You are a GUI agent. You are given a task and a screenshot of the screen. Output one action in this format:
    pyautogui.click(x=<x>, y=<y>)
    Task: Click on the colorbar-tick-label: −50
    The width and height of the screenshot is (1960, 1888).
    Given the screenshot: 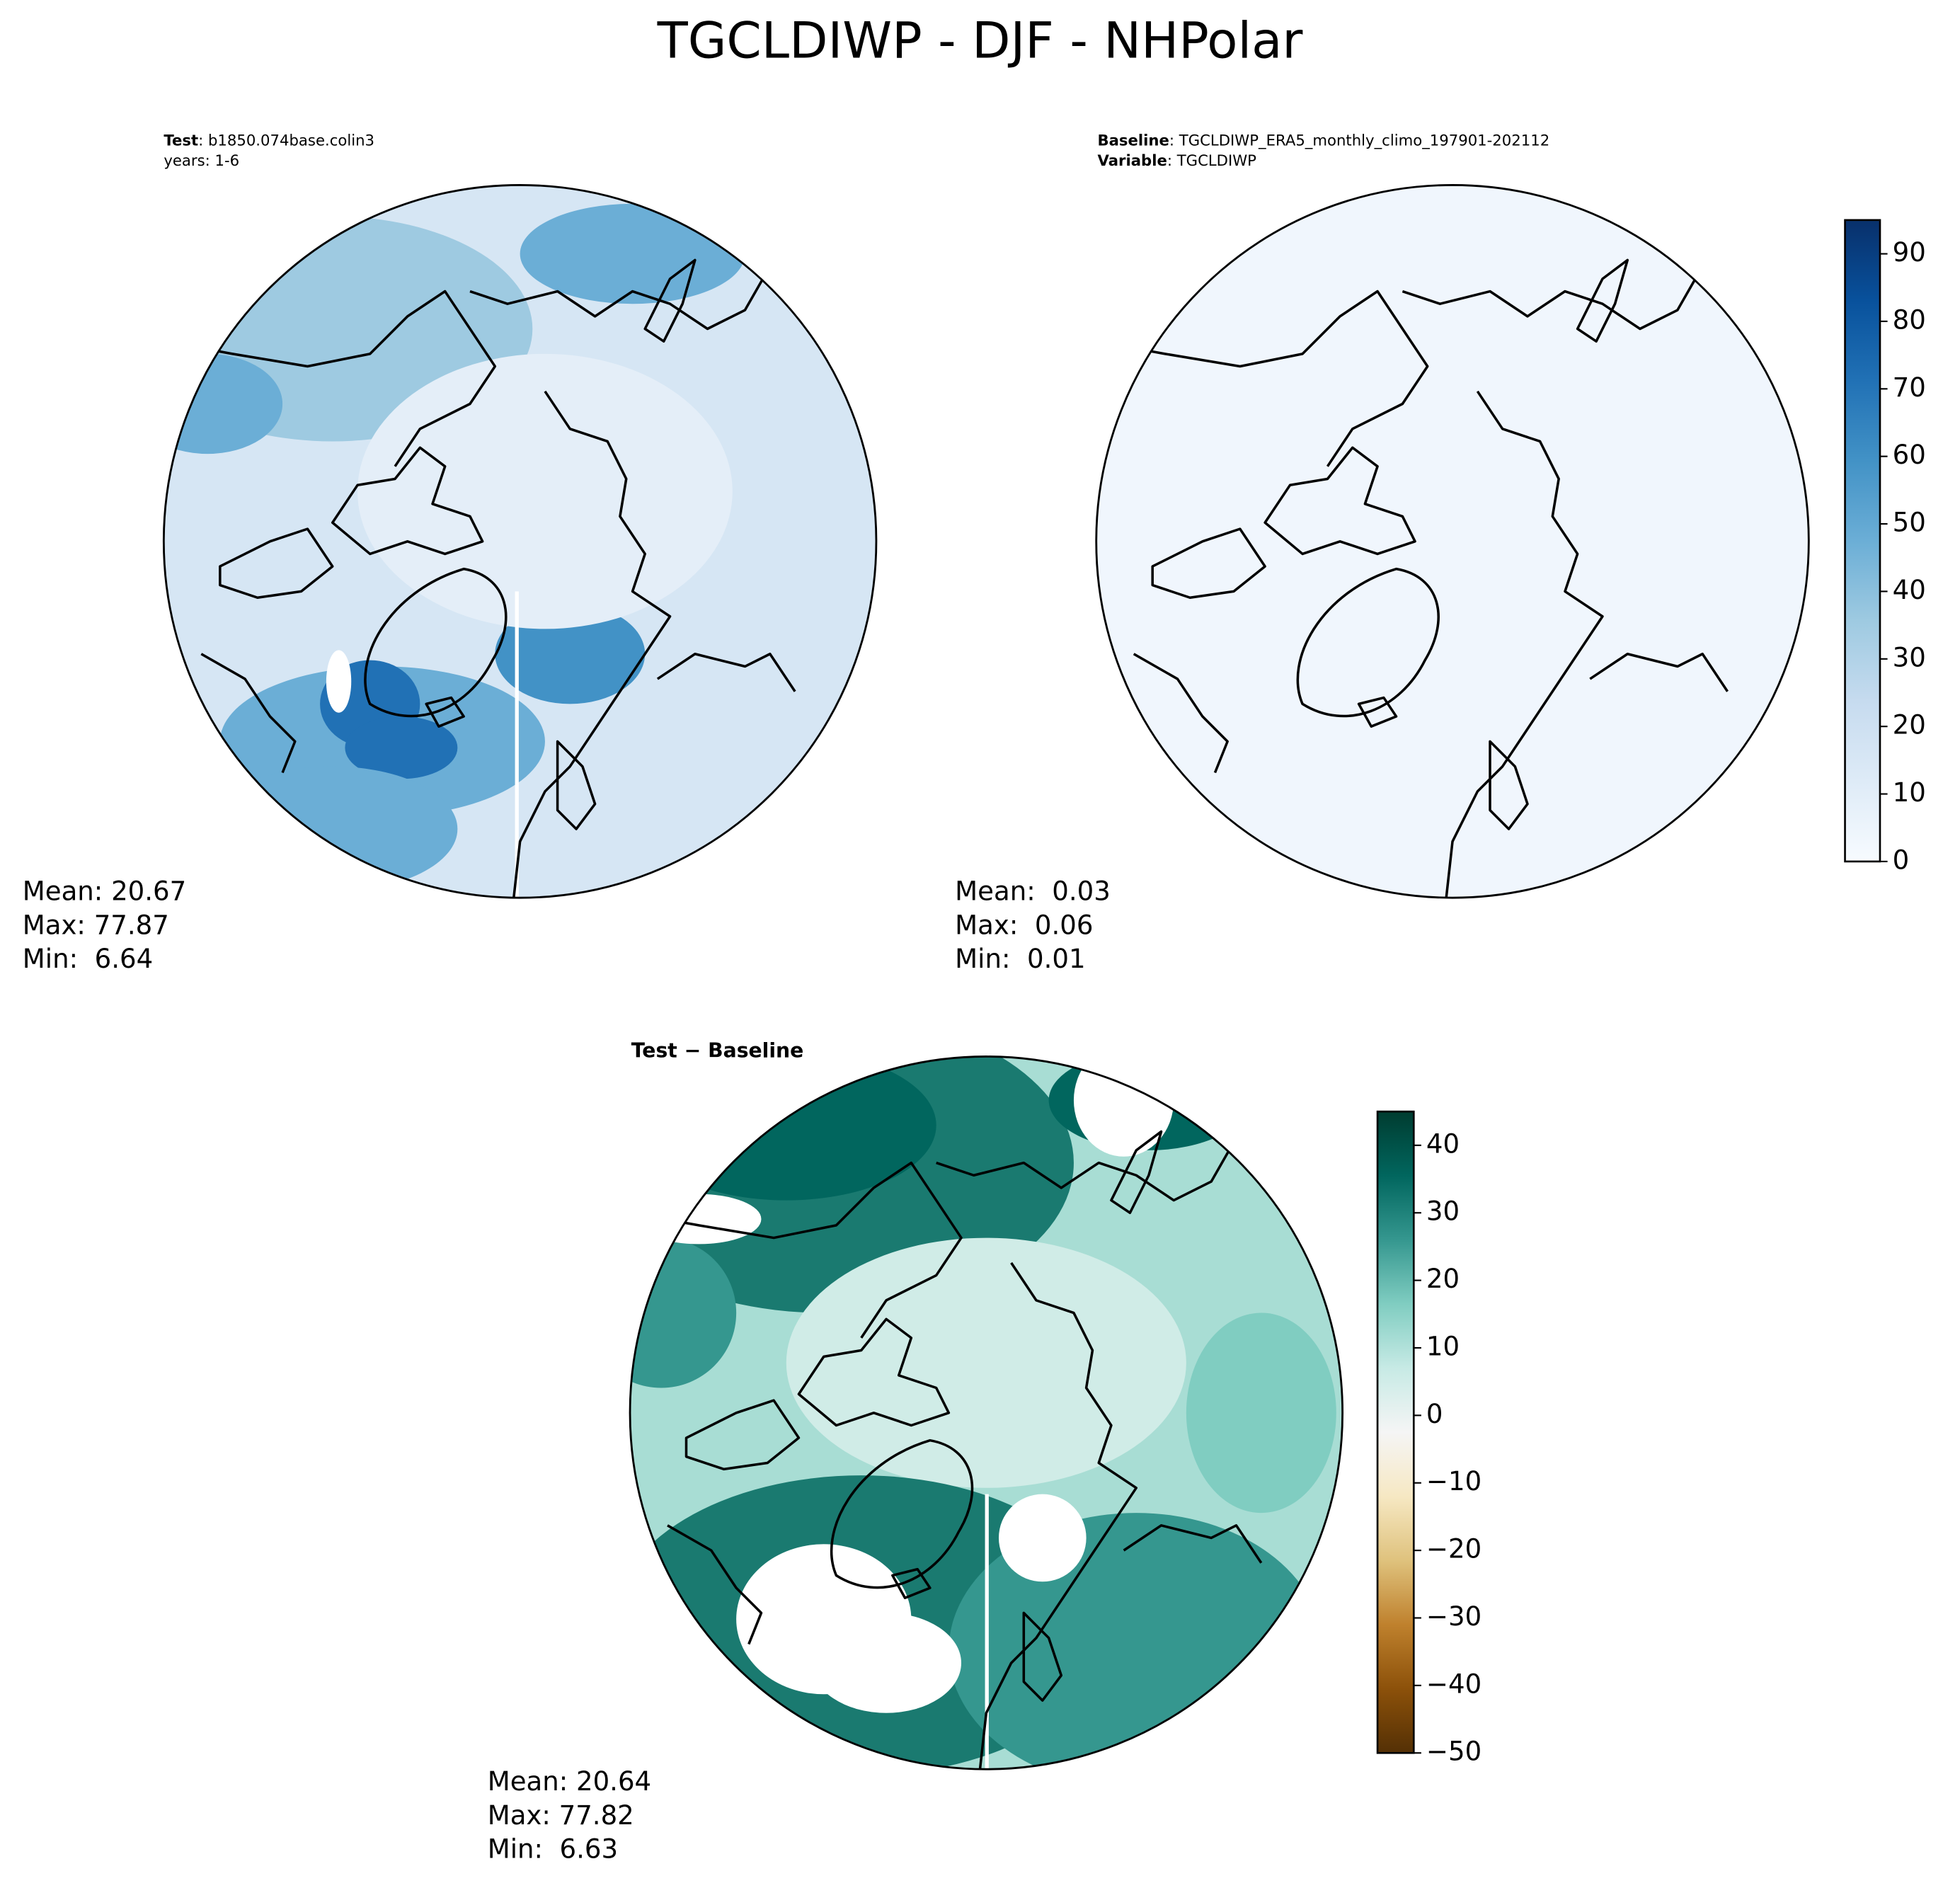 What is the action you would take?
    pyautogui.click(x=1454, y=1752)
    